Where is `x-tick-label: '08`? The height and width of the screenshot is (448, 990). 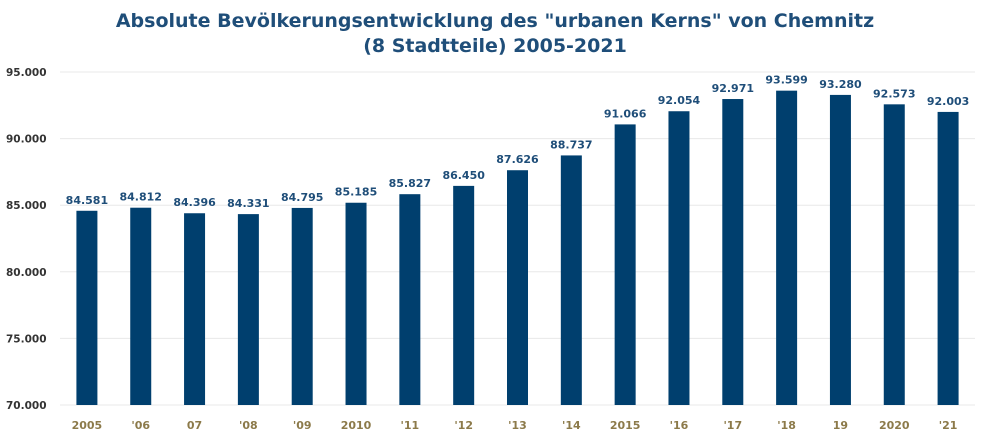
x-tick-label: '08 is located at coordinates (248, 425).